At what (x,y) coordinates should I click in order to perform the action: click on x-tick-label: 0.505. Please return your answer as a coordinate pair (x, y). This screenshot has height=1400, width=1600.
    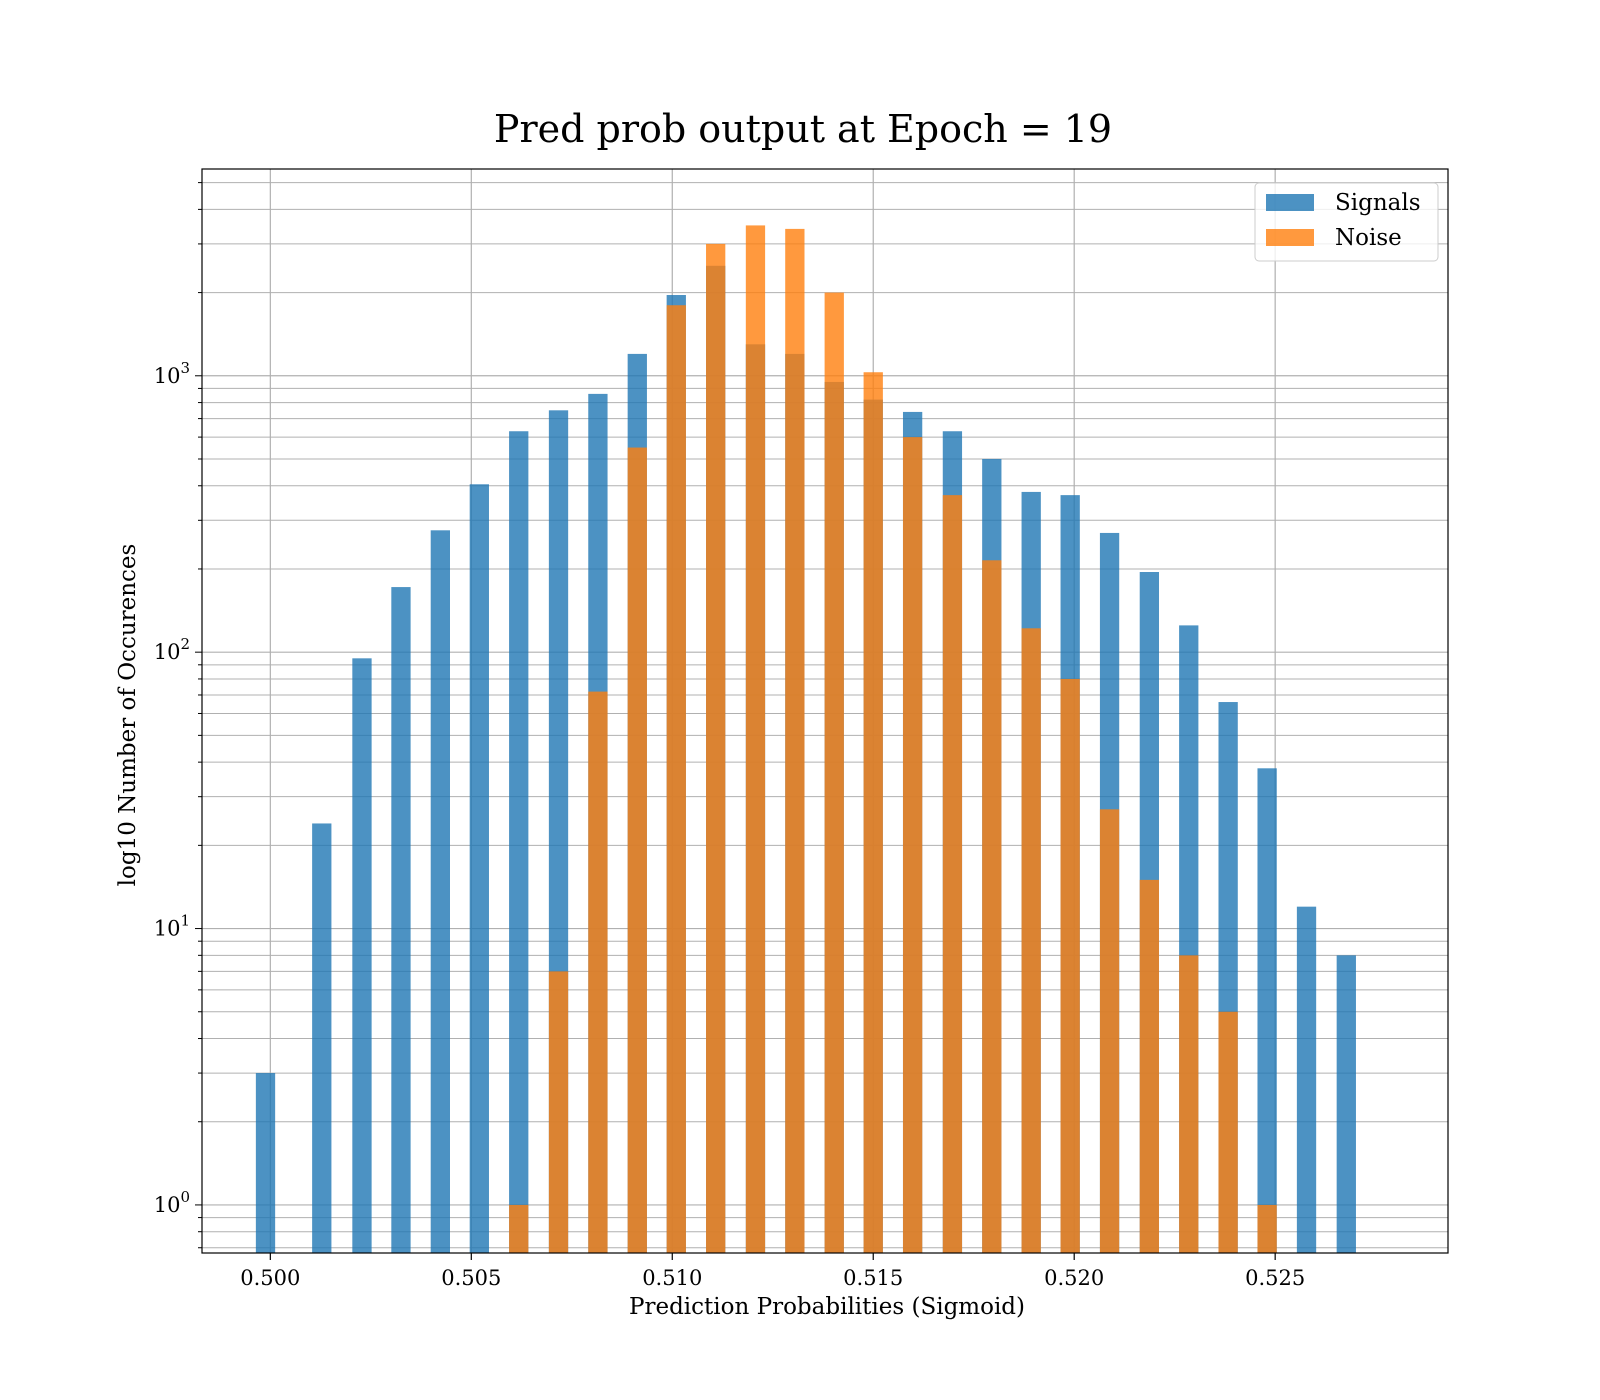
    Looking at the image, I should click on (471, 1278).